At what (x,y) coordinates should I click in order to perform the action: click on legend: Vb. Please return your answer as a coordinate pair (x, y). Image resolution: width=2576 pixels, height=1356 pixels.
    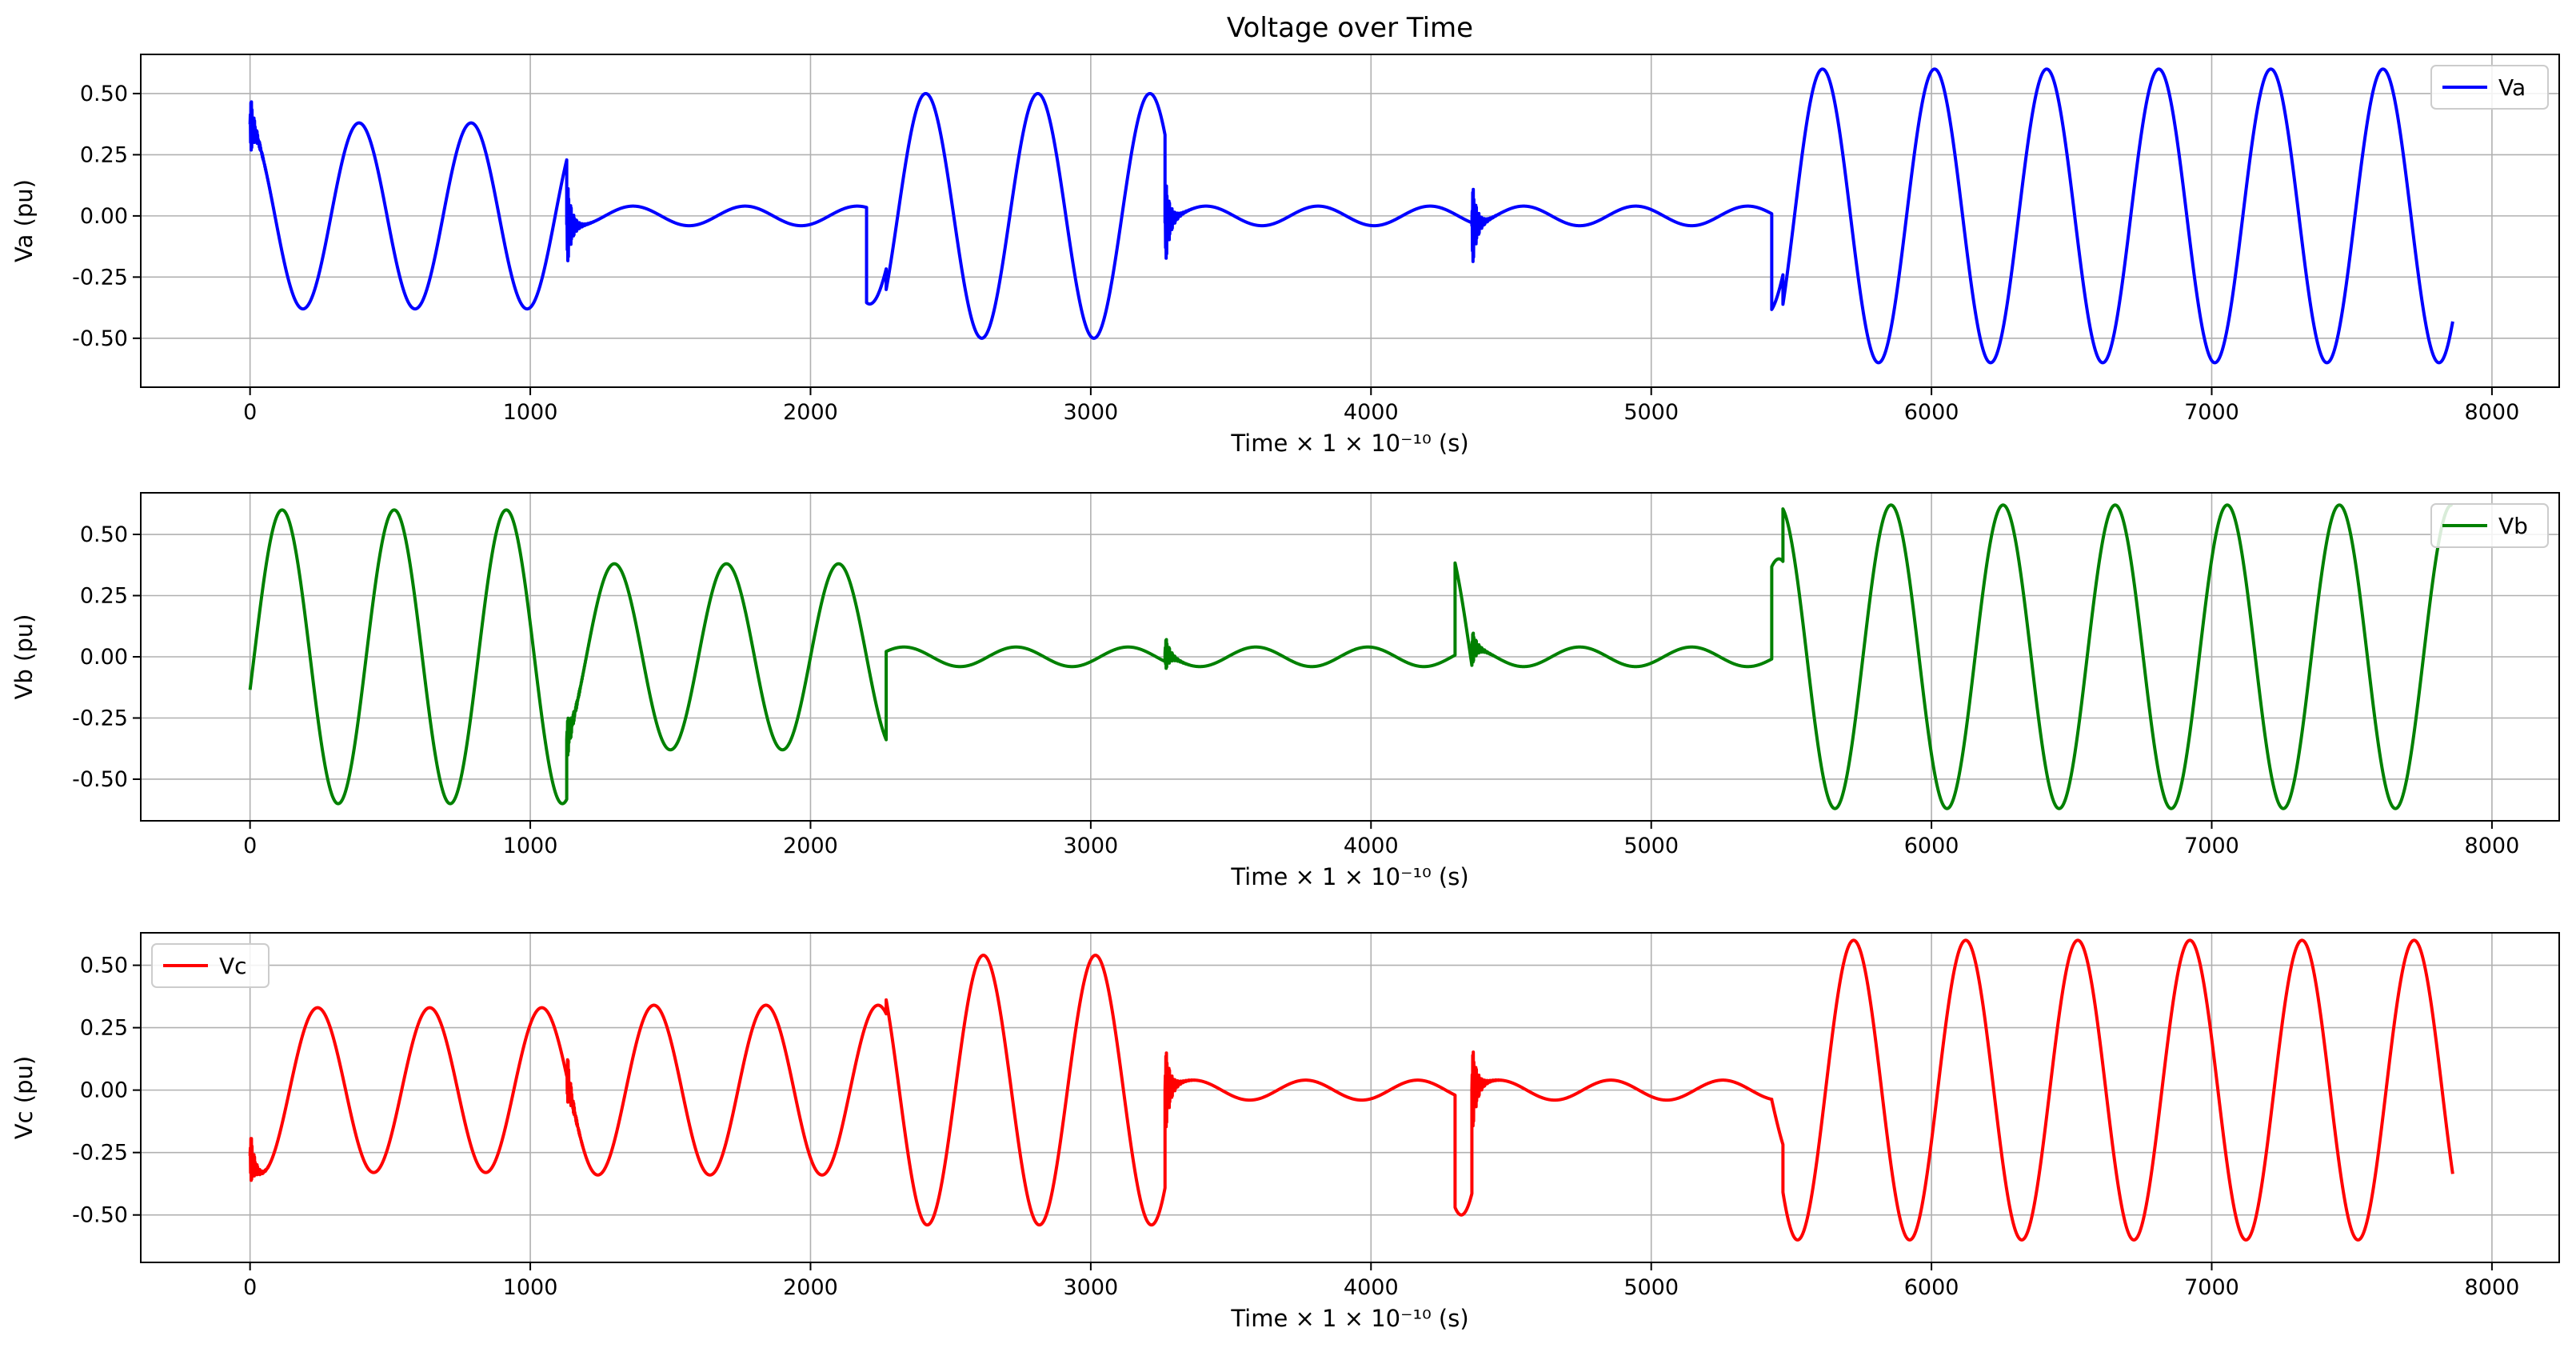
    Looking at the image, I should click on (2490, 525).